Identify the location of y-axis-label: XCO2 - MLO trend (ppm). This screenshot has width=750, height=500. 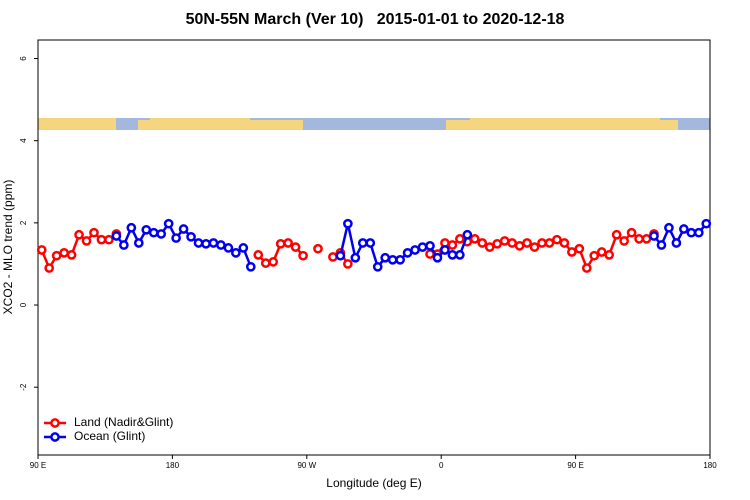
(8, 247).